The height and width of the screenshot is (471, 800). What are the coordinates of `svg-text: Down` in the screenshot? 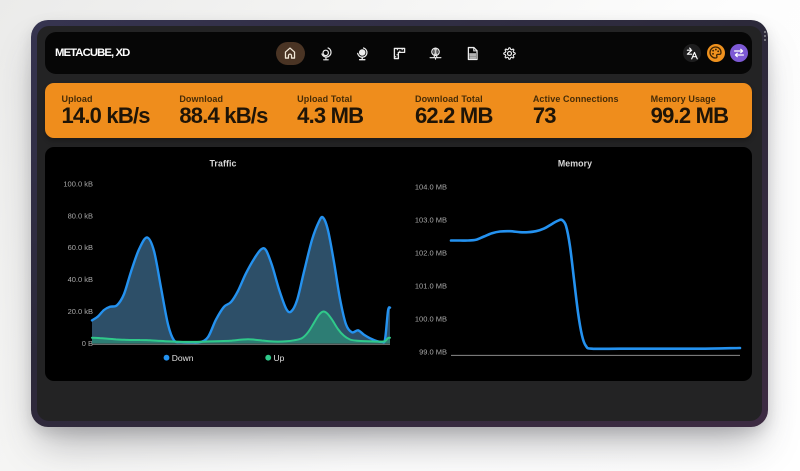 It's located at (183, 358).